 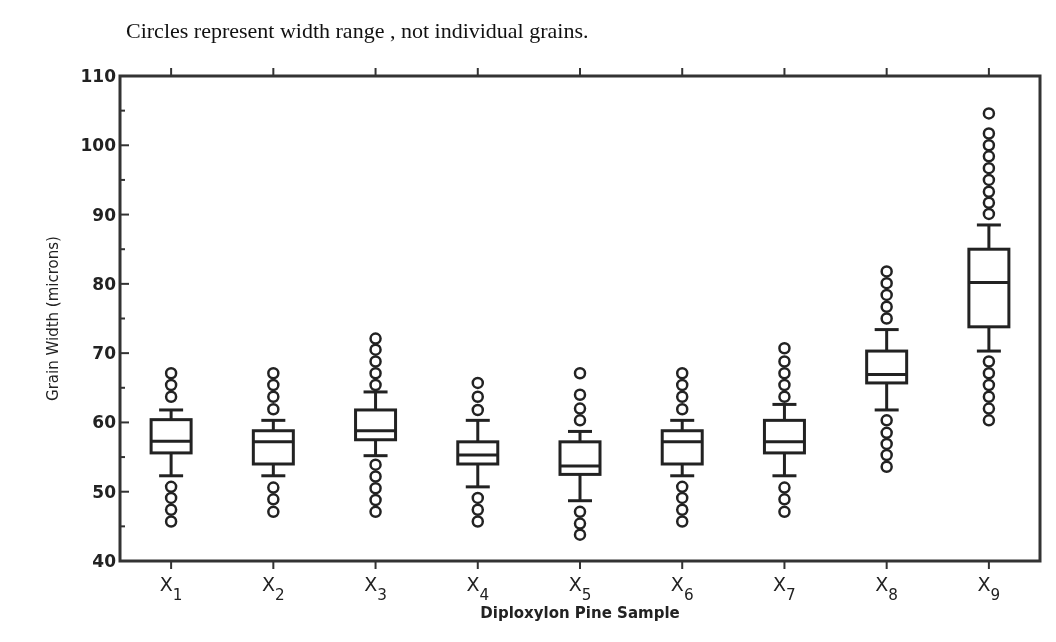 What do you see at coordinates (580, 613) in the screenshot?
I see `x-axis-title: Diploxylon Pine Sample` at bounding box center [580, 613].